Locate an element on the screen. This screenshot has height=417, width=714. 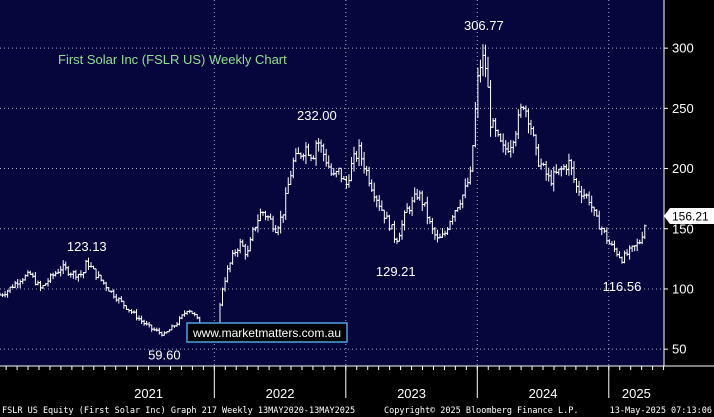
y-tick-label: 250 is located at coordinates (683, 108).